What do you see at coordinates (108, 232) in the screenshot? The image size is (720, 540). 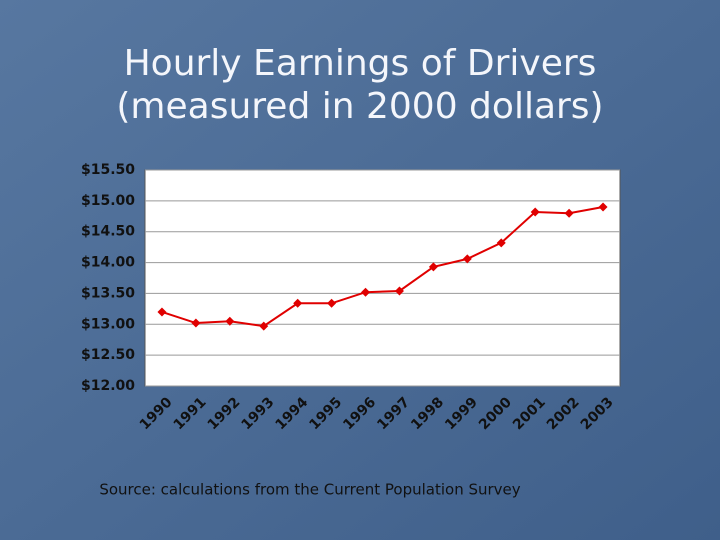 I see `y-tick-label: $14.50` at bounding box center [108, 232].